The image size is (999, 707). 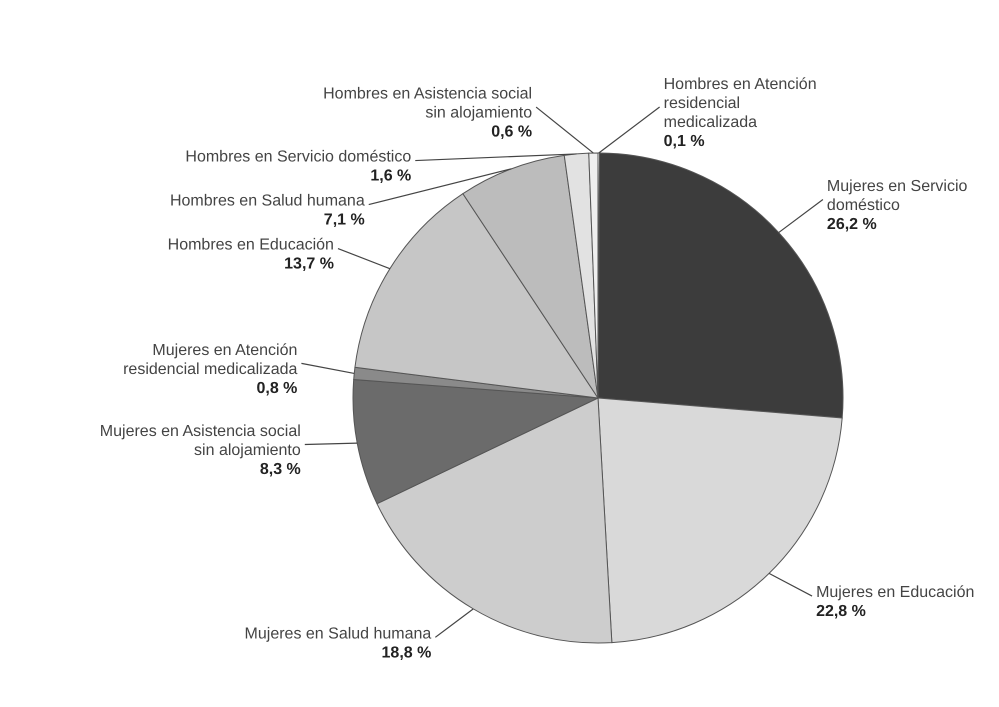 I want to click on slice-label: Mujeres en Servicio doméstico, so click(x=897, y=196).